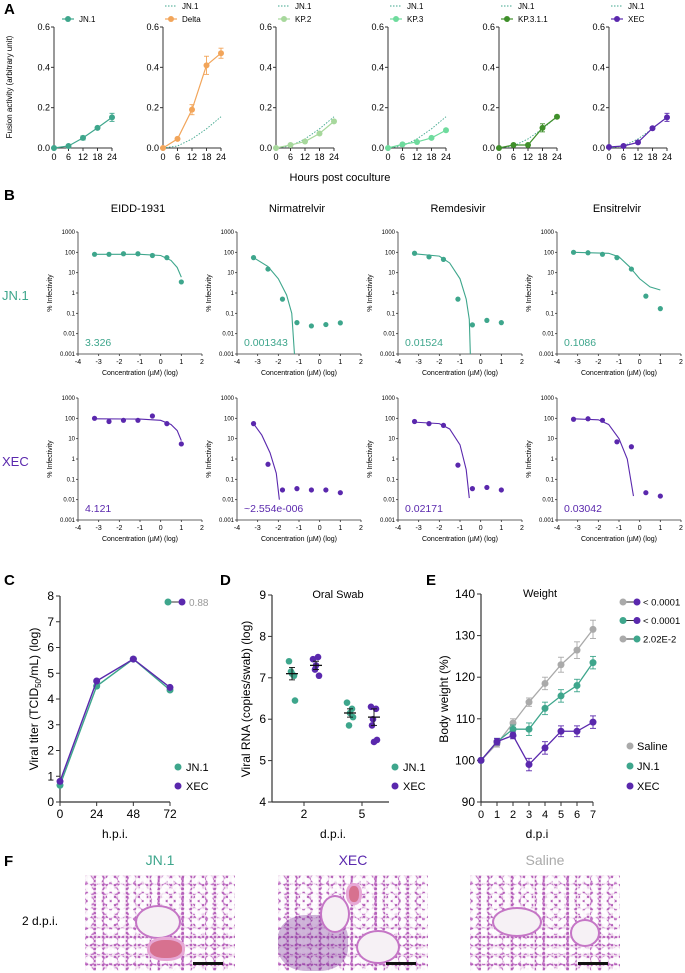  Describe the element at coordinates (465, 594) in the screenshot. I see `y-tick-label: 140` at that location.